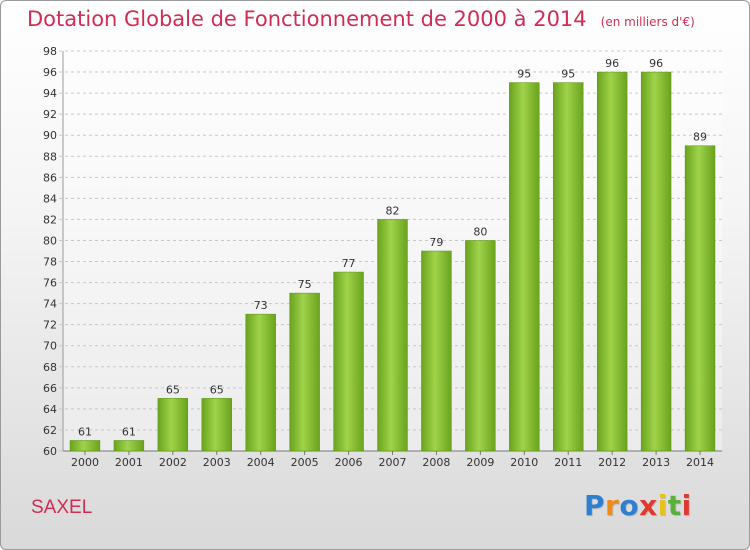 This screenshot has height=550, width=750. Describe the element at coordinates (595, 505) in the screenshot. I see `logo-letter: P` at that location.